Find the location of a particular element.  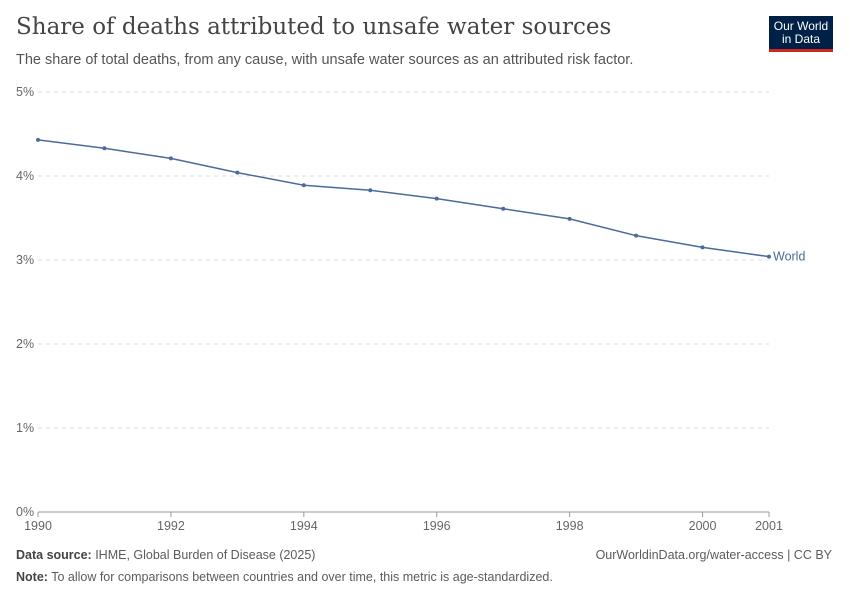

x-tick-label: 1992 is located at coordinates (171, 526).